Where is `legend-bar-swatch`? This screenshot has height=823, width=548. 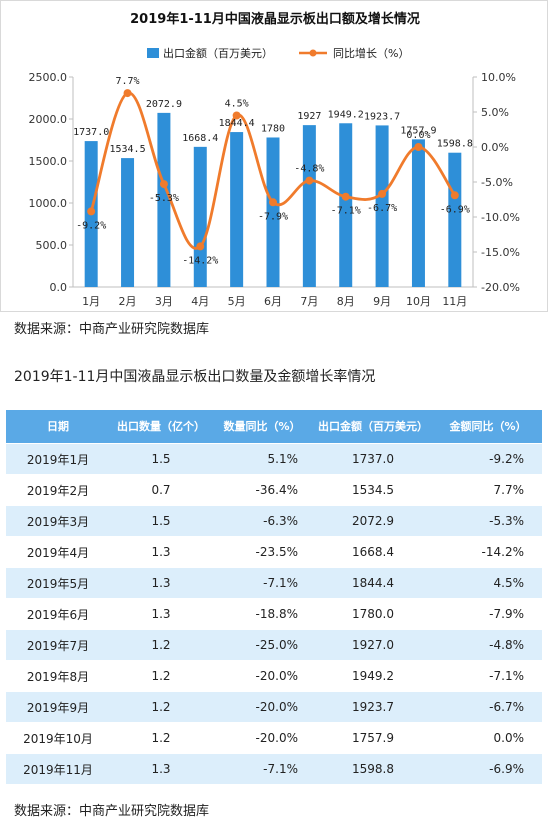 legend-bar-swatch is located at coordinates (153, 53).